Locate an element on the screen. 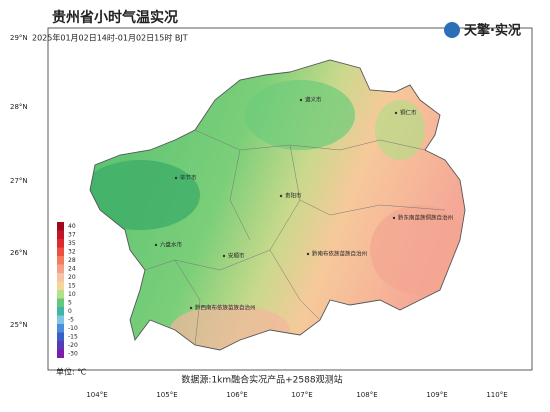 The height and width of the screenshot is (412, 550). city-label: 黔西南布依族苗族自治州 is located at coordinates (225, 308).